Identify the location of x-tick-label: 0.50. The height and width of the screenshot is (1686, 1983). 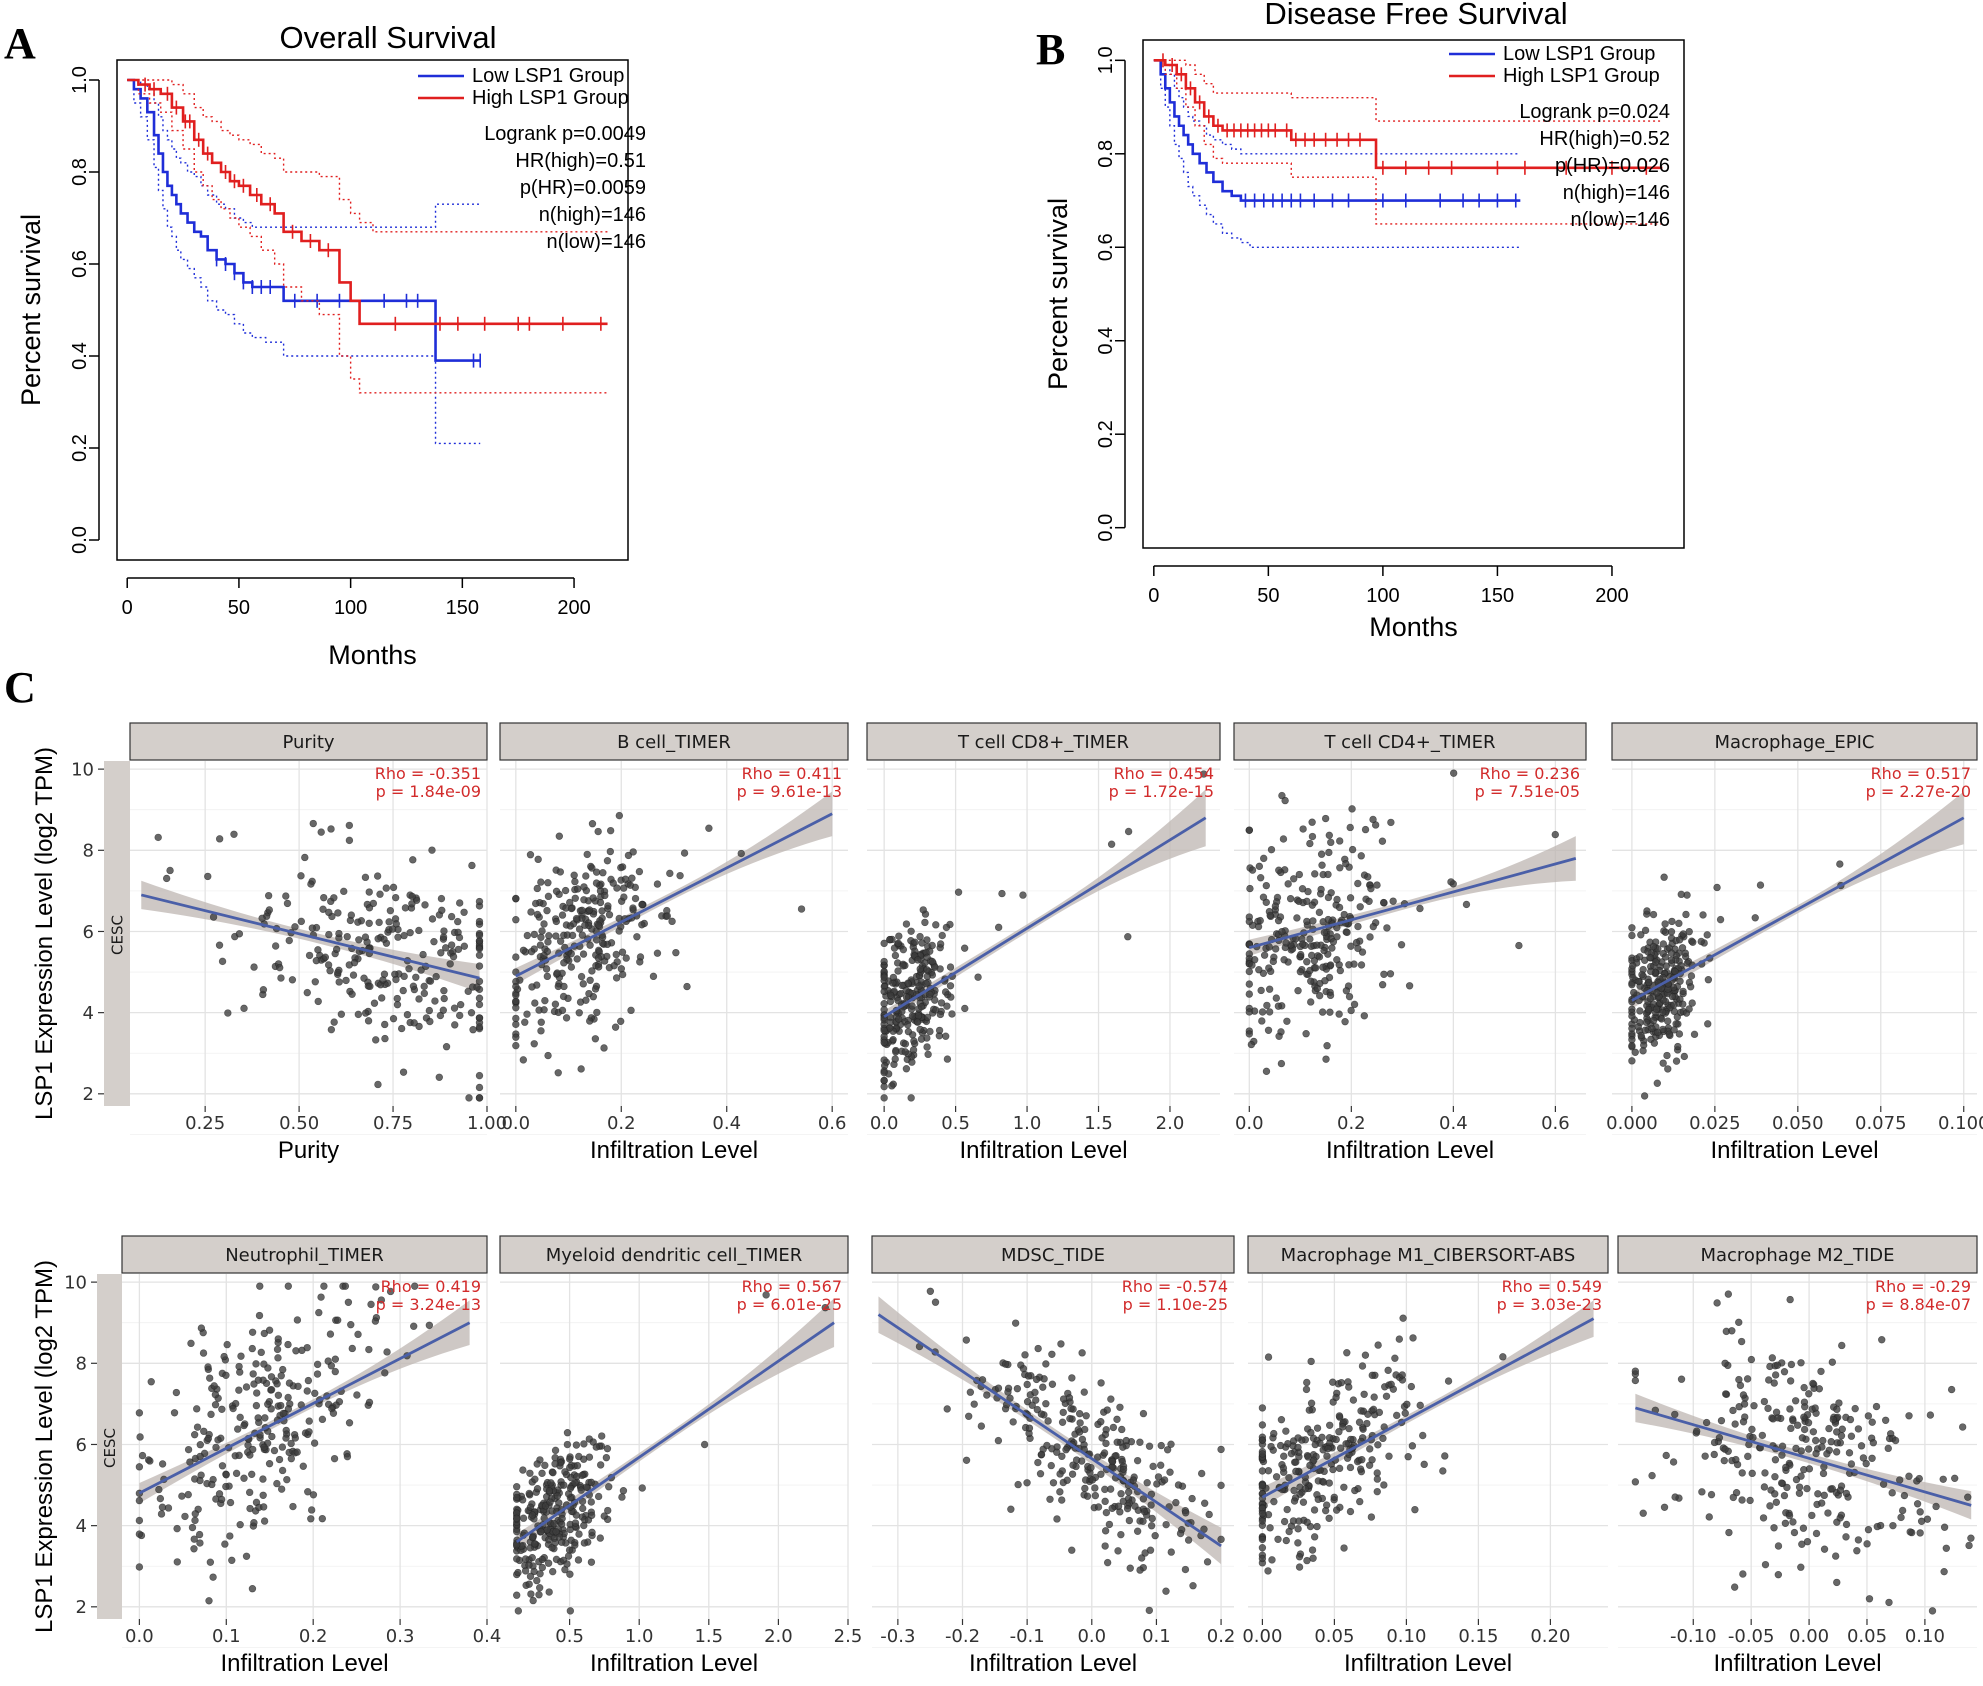
(299, 1123).